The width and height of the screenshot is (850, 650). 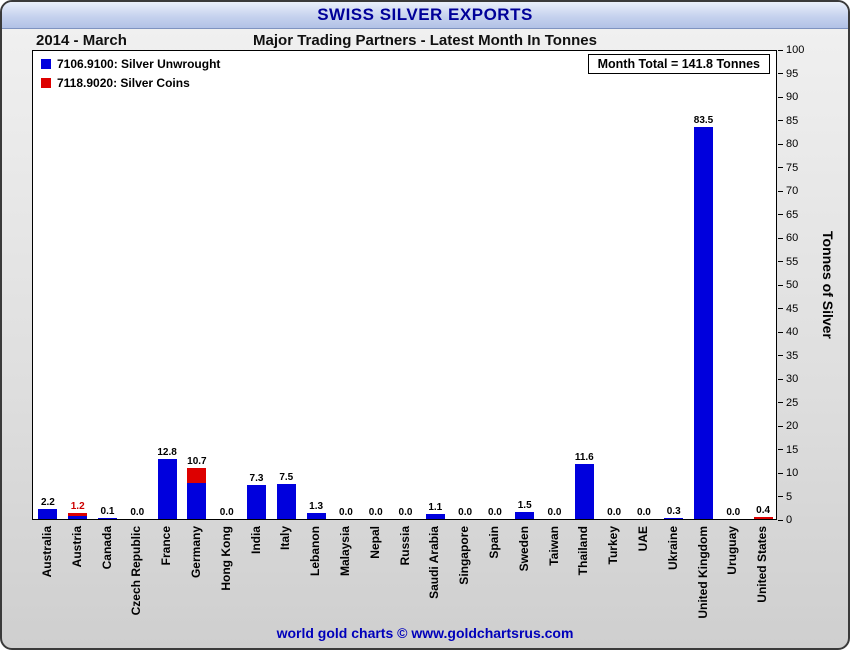 I want to click on bar-value-label: 1.3, so click(x=316, y=506).